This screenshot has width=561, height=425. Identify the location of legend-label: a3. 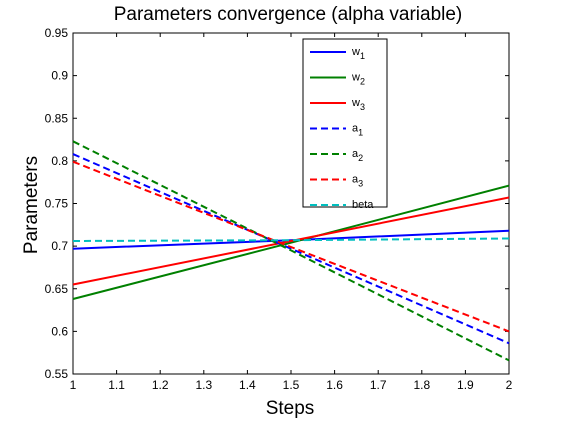
(357, 181).